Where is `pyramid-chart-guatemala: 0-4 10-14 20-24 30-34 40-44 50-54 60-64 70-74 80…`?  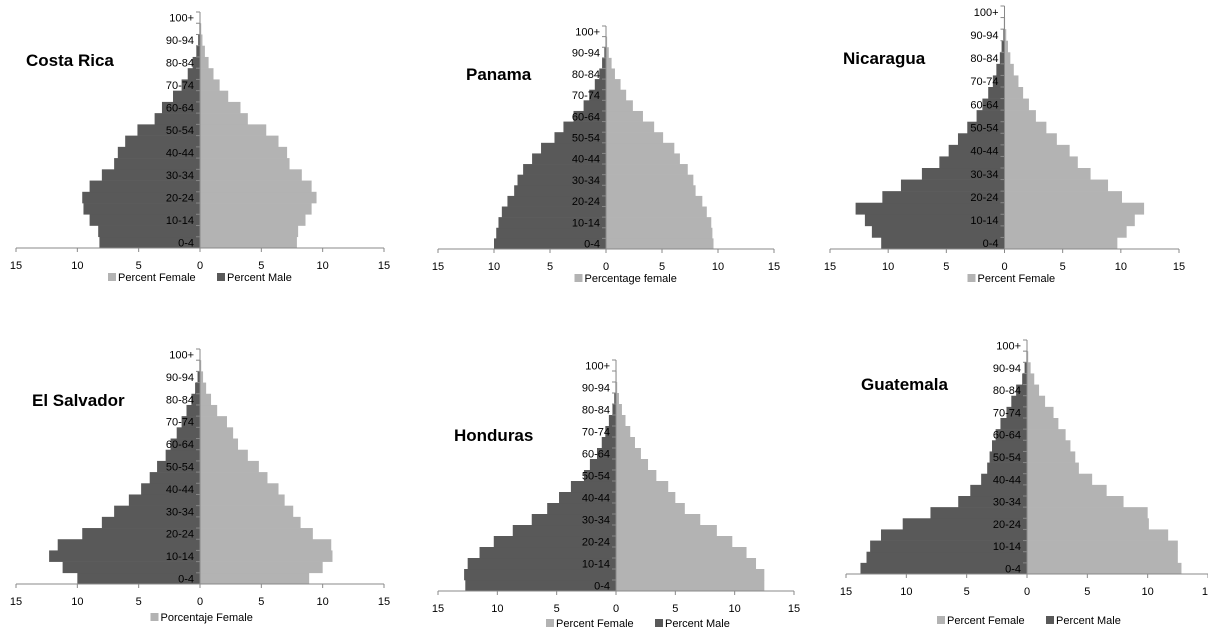
pyramid-chart-guatemala: 0-4 10-14 20-24 30-34 40-44 50-54 60-64 70-74 80… is located at coordinates (1024, 483).